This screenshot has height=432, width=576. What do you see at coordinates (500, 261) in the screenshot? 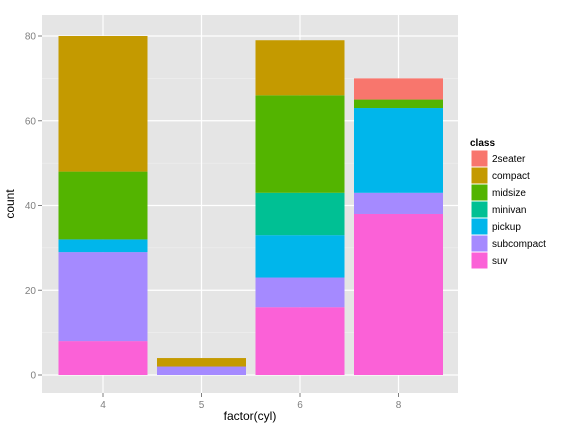
I see `legend-label: suv` at bounding box center [500, 261].